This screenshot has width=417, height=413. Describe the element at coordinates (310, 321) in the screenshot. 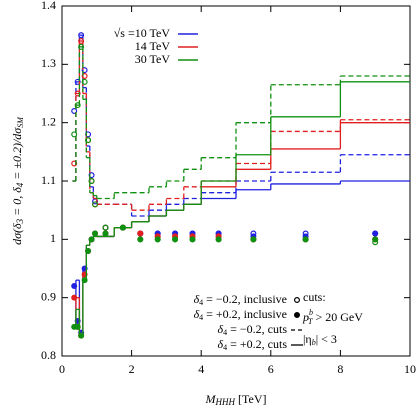

I see `cuts-part: T` at that location.